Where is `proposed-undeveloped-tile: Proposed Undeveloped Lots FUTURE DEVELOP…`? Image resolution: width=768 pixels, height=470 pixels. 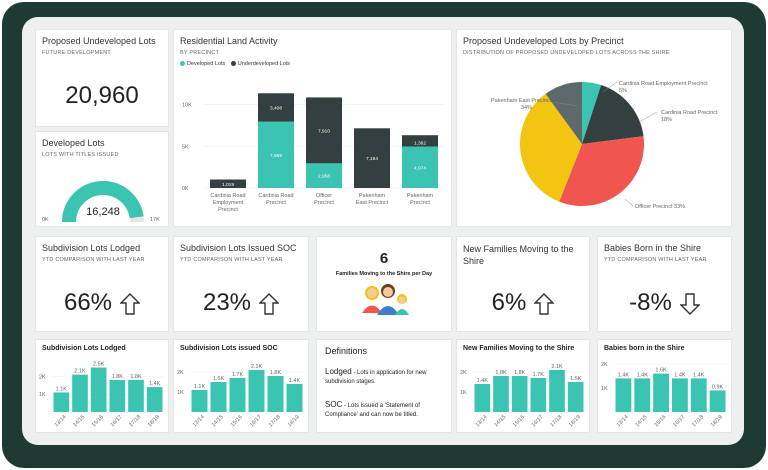 proposed-undeveloped-tile: Proposed Undeveloped Lots FUTURE DEVELOP… is located at coordinates (102, 78).